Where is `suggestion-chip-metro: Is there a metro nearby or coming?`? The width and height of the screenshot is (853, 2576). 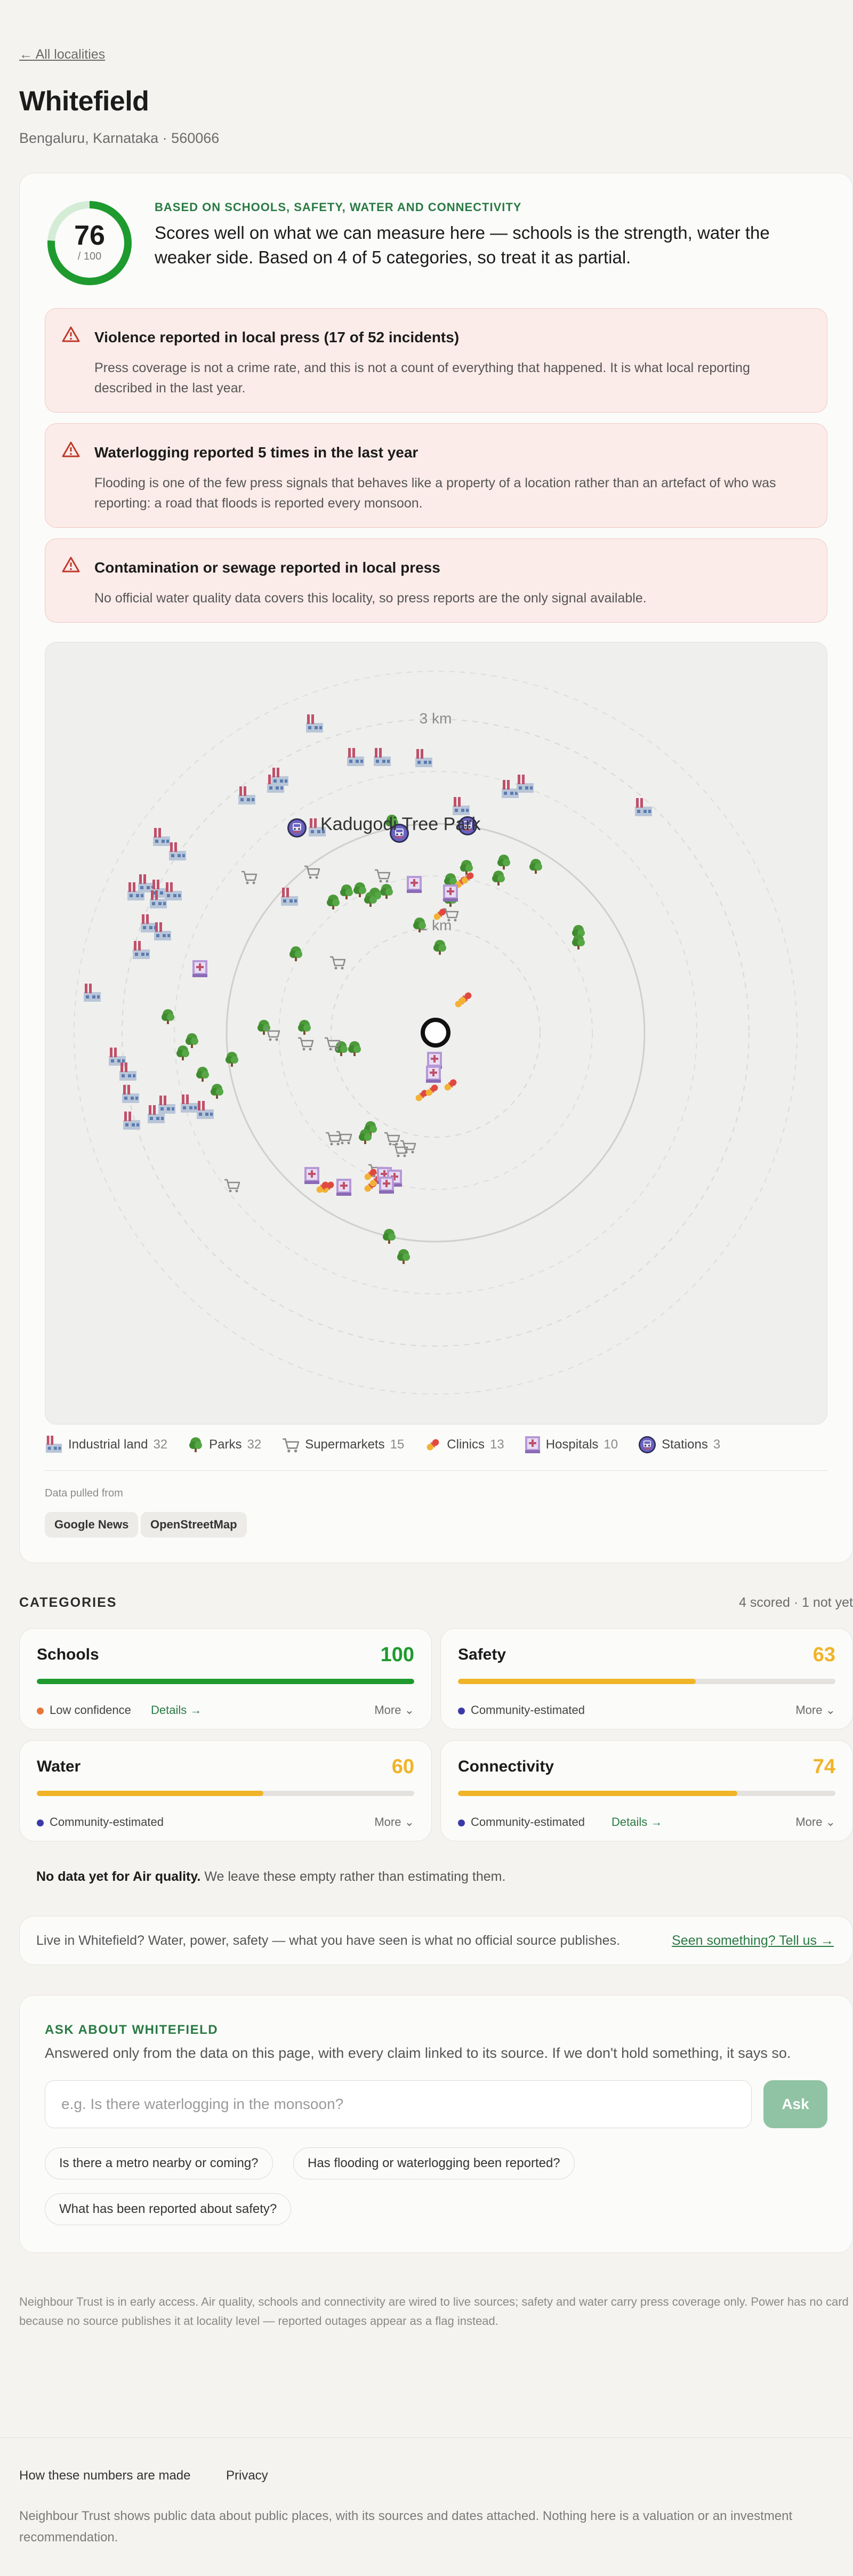
suggestion-chip-metro: Is there a metro nearby or coming? is located at coordinates (159, 2163).